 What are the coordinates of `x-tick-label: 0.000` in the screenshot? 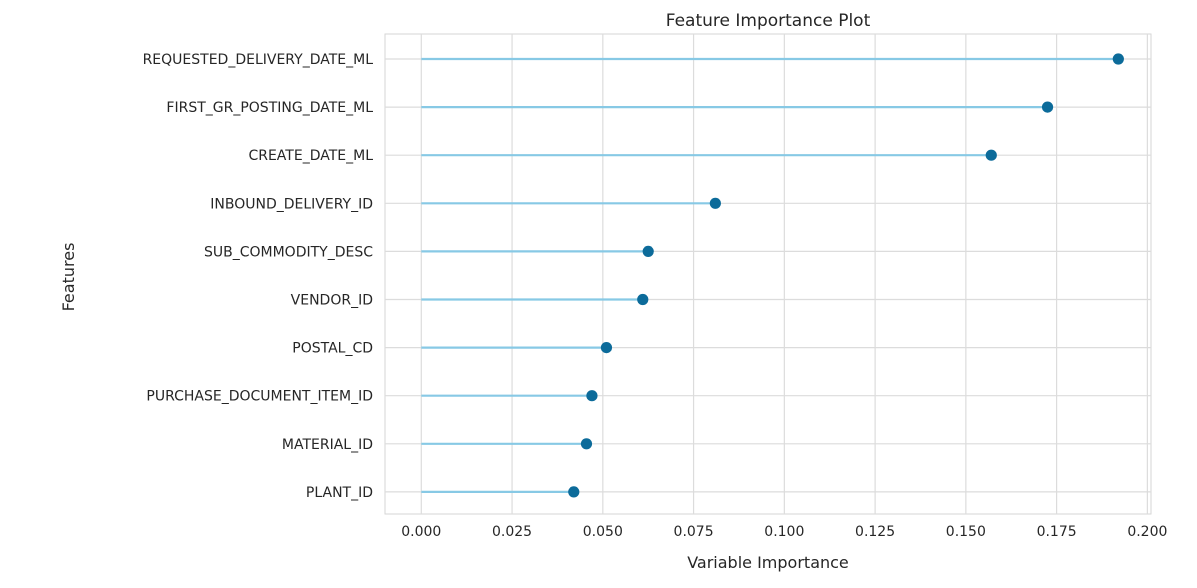 It's located at (421, 532).